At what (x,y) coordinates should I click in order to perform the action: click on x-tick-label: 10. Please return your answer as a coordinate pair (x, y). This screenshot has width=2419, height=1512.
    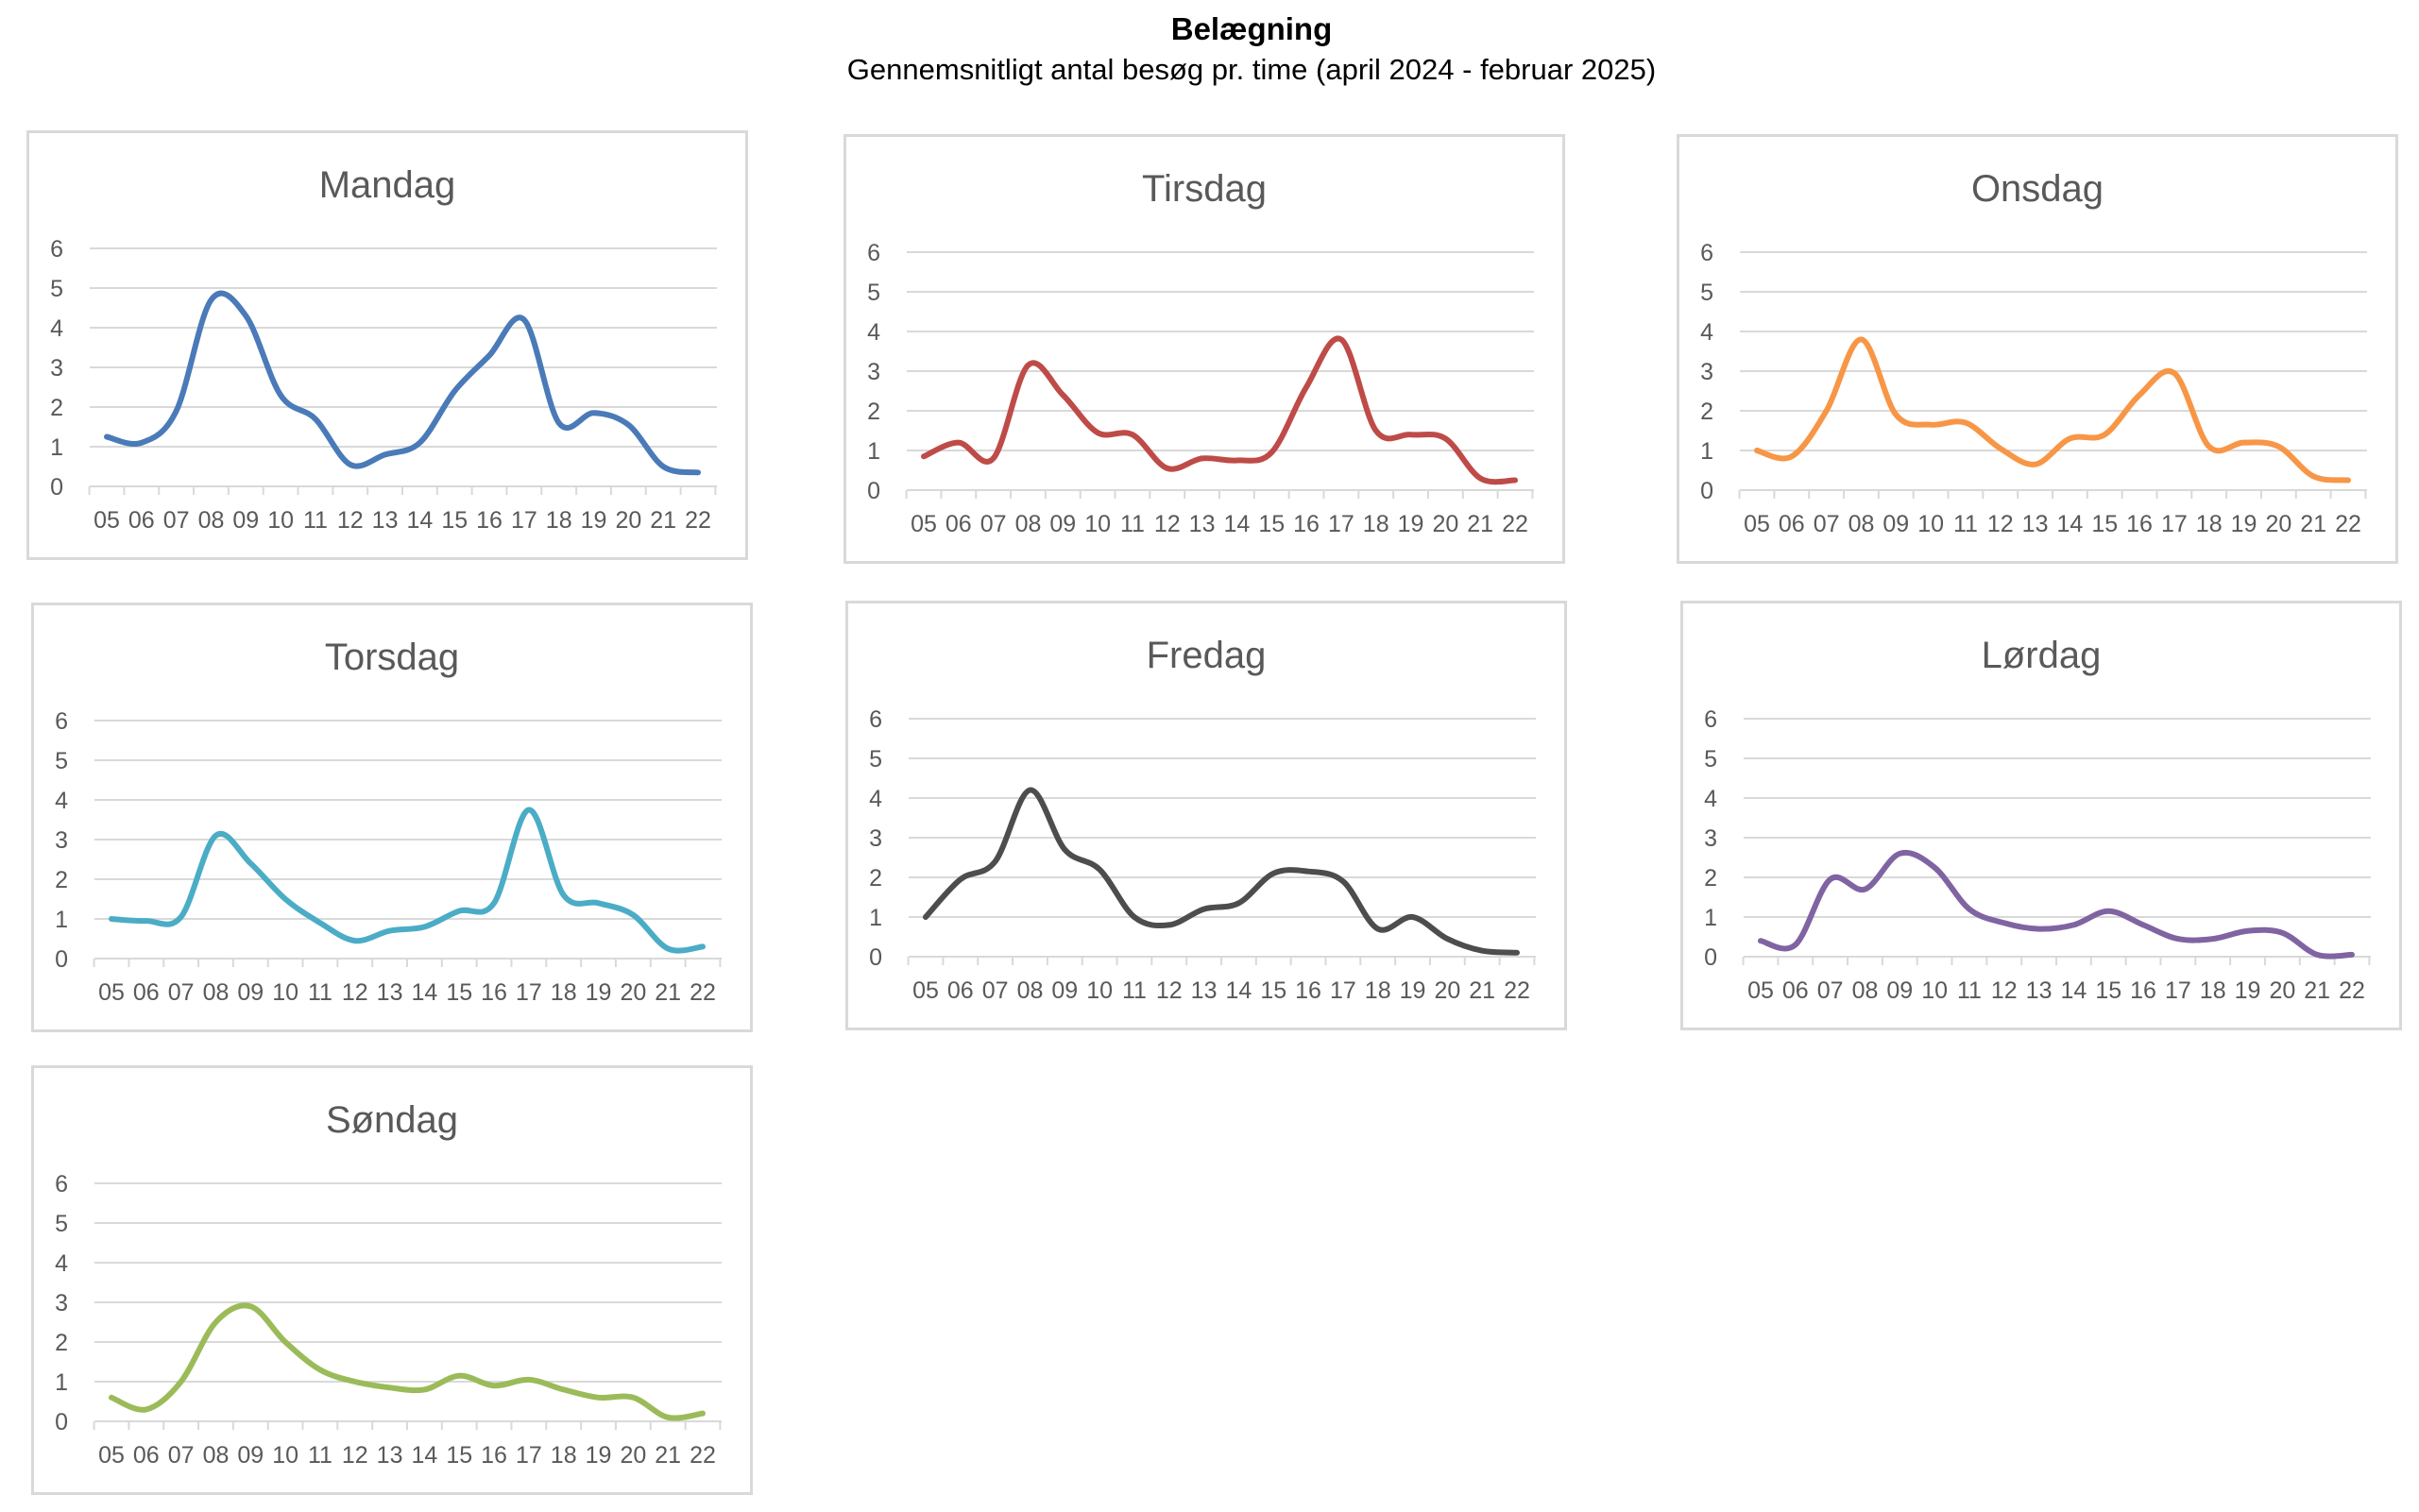
    Looking at the image, I should click on (1934, 991).